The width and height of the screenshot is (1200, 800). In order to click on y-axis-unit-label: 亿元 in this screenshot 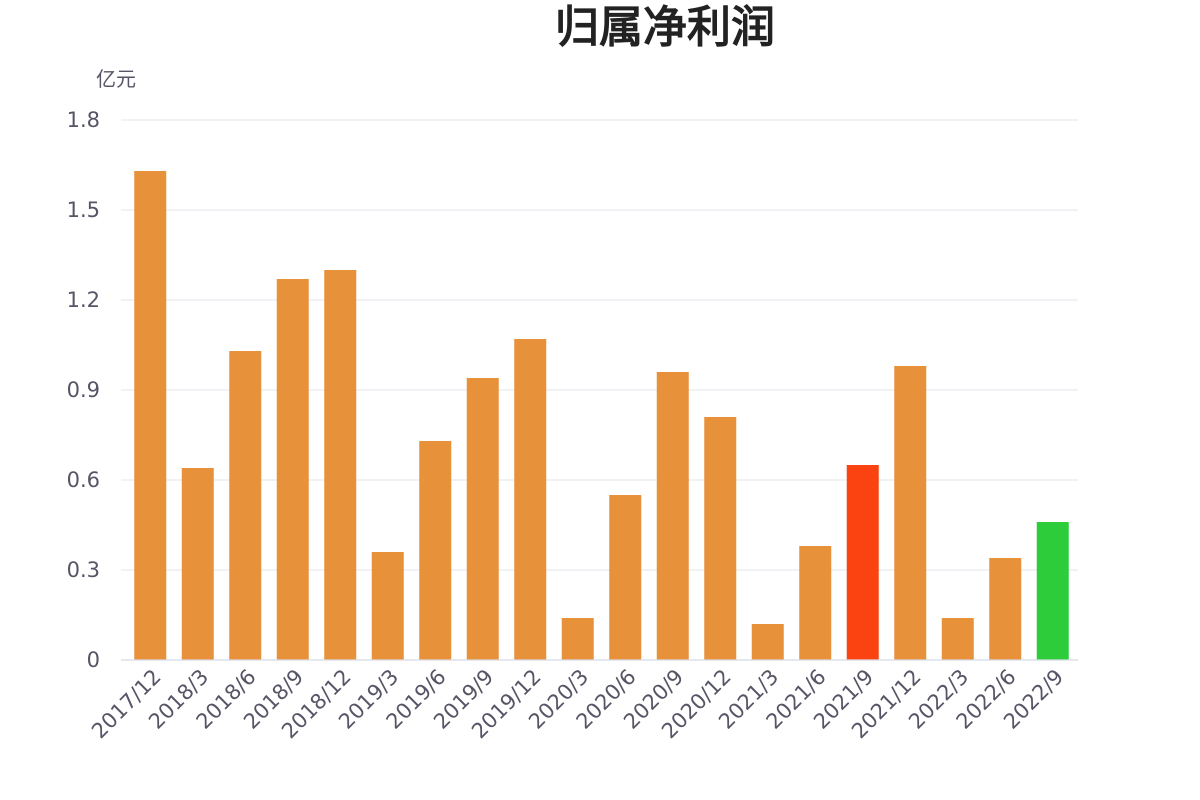, I will do `click(116, 79)`.